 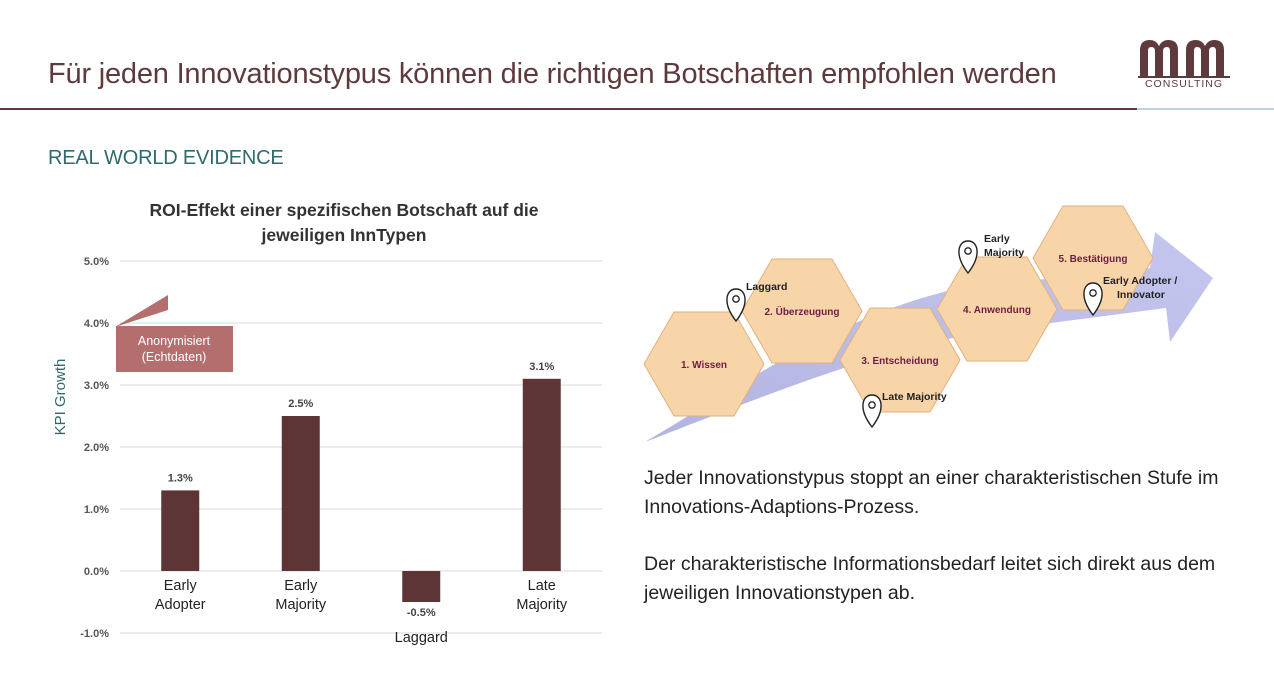 What do you see at coordinates (344, 235) in the screenshot?
I see `chart-title-line: jeweiligen InnTypen` at bounding box center [344, 235].